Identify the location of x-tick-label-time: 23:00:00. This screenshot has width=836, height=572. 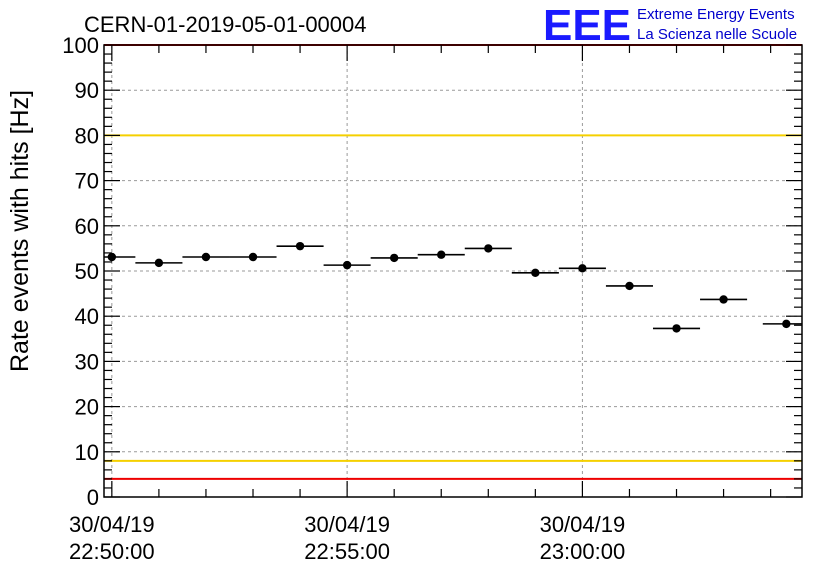
(583, 551).